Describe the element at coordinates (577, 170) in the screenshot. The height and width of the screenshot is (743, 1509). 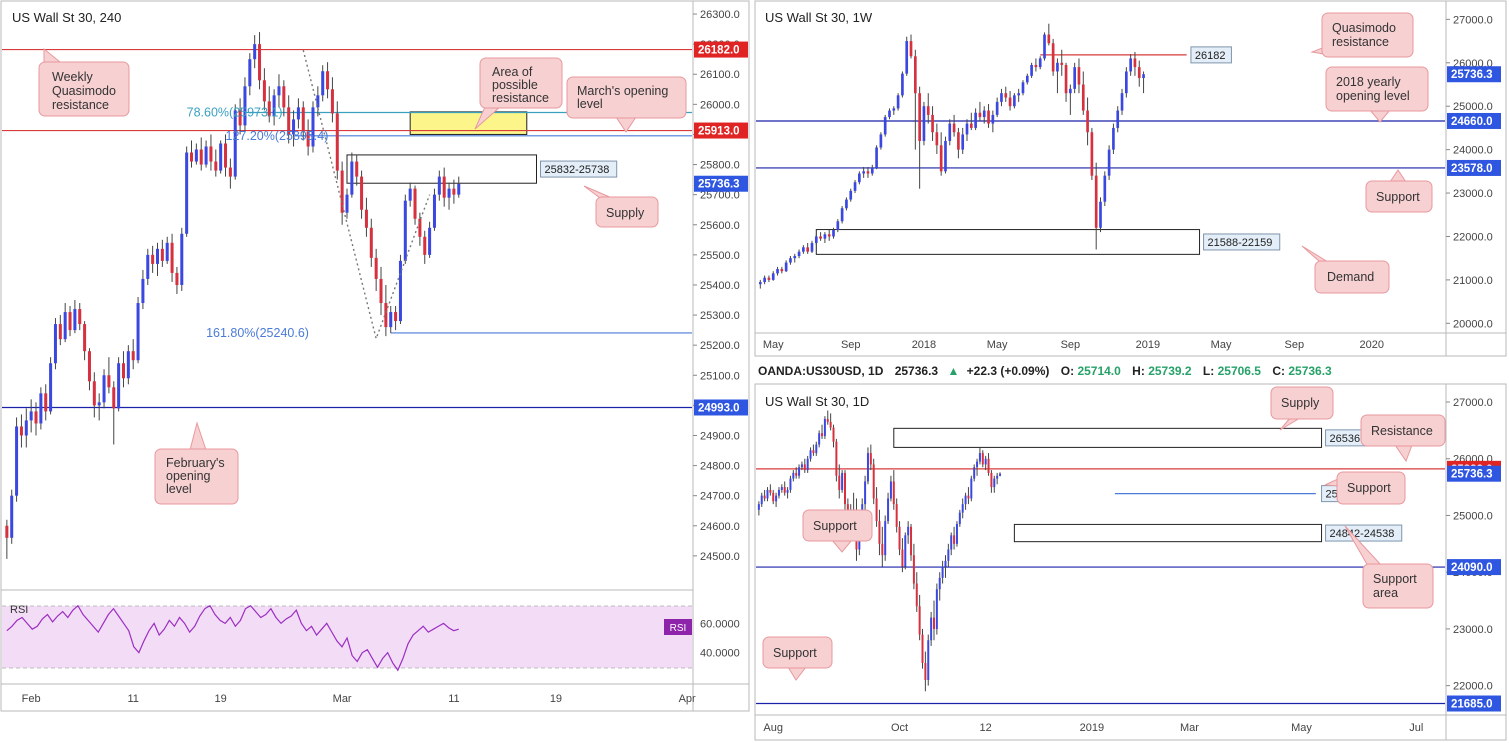
I see `zone-label: 25832-25738` at that location.